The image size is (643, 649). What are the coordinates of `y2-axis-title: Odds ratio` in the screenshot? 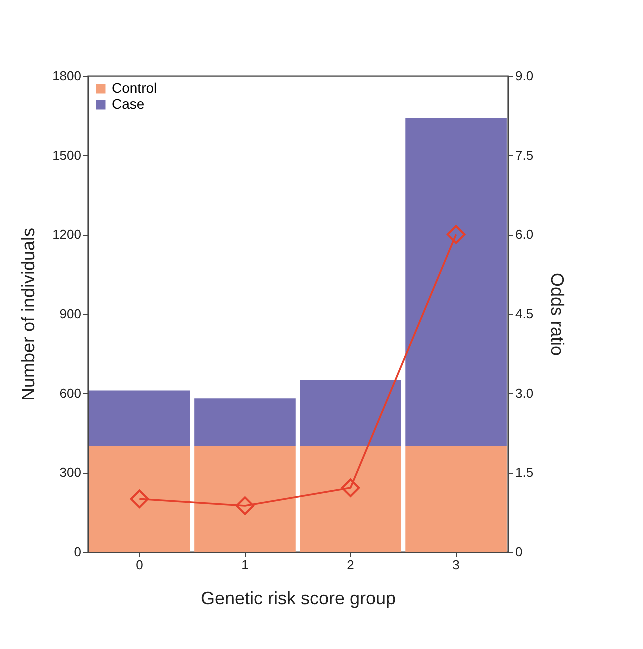 It's located at (558, 314).